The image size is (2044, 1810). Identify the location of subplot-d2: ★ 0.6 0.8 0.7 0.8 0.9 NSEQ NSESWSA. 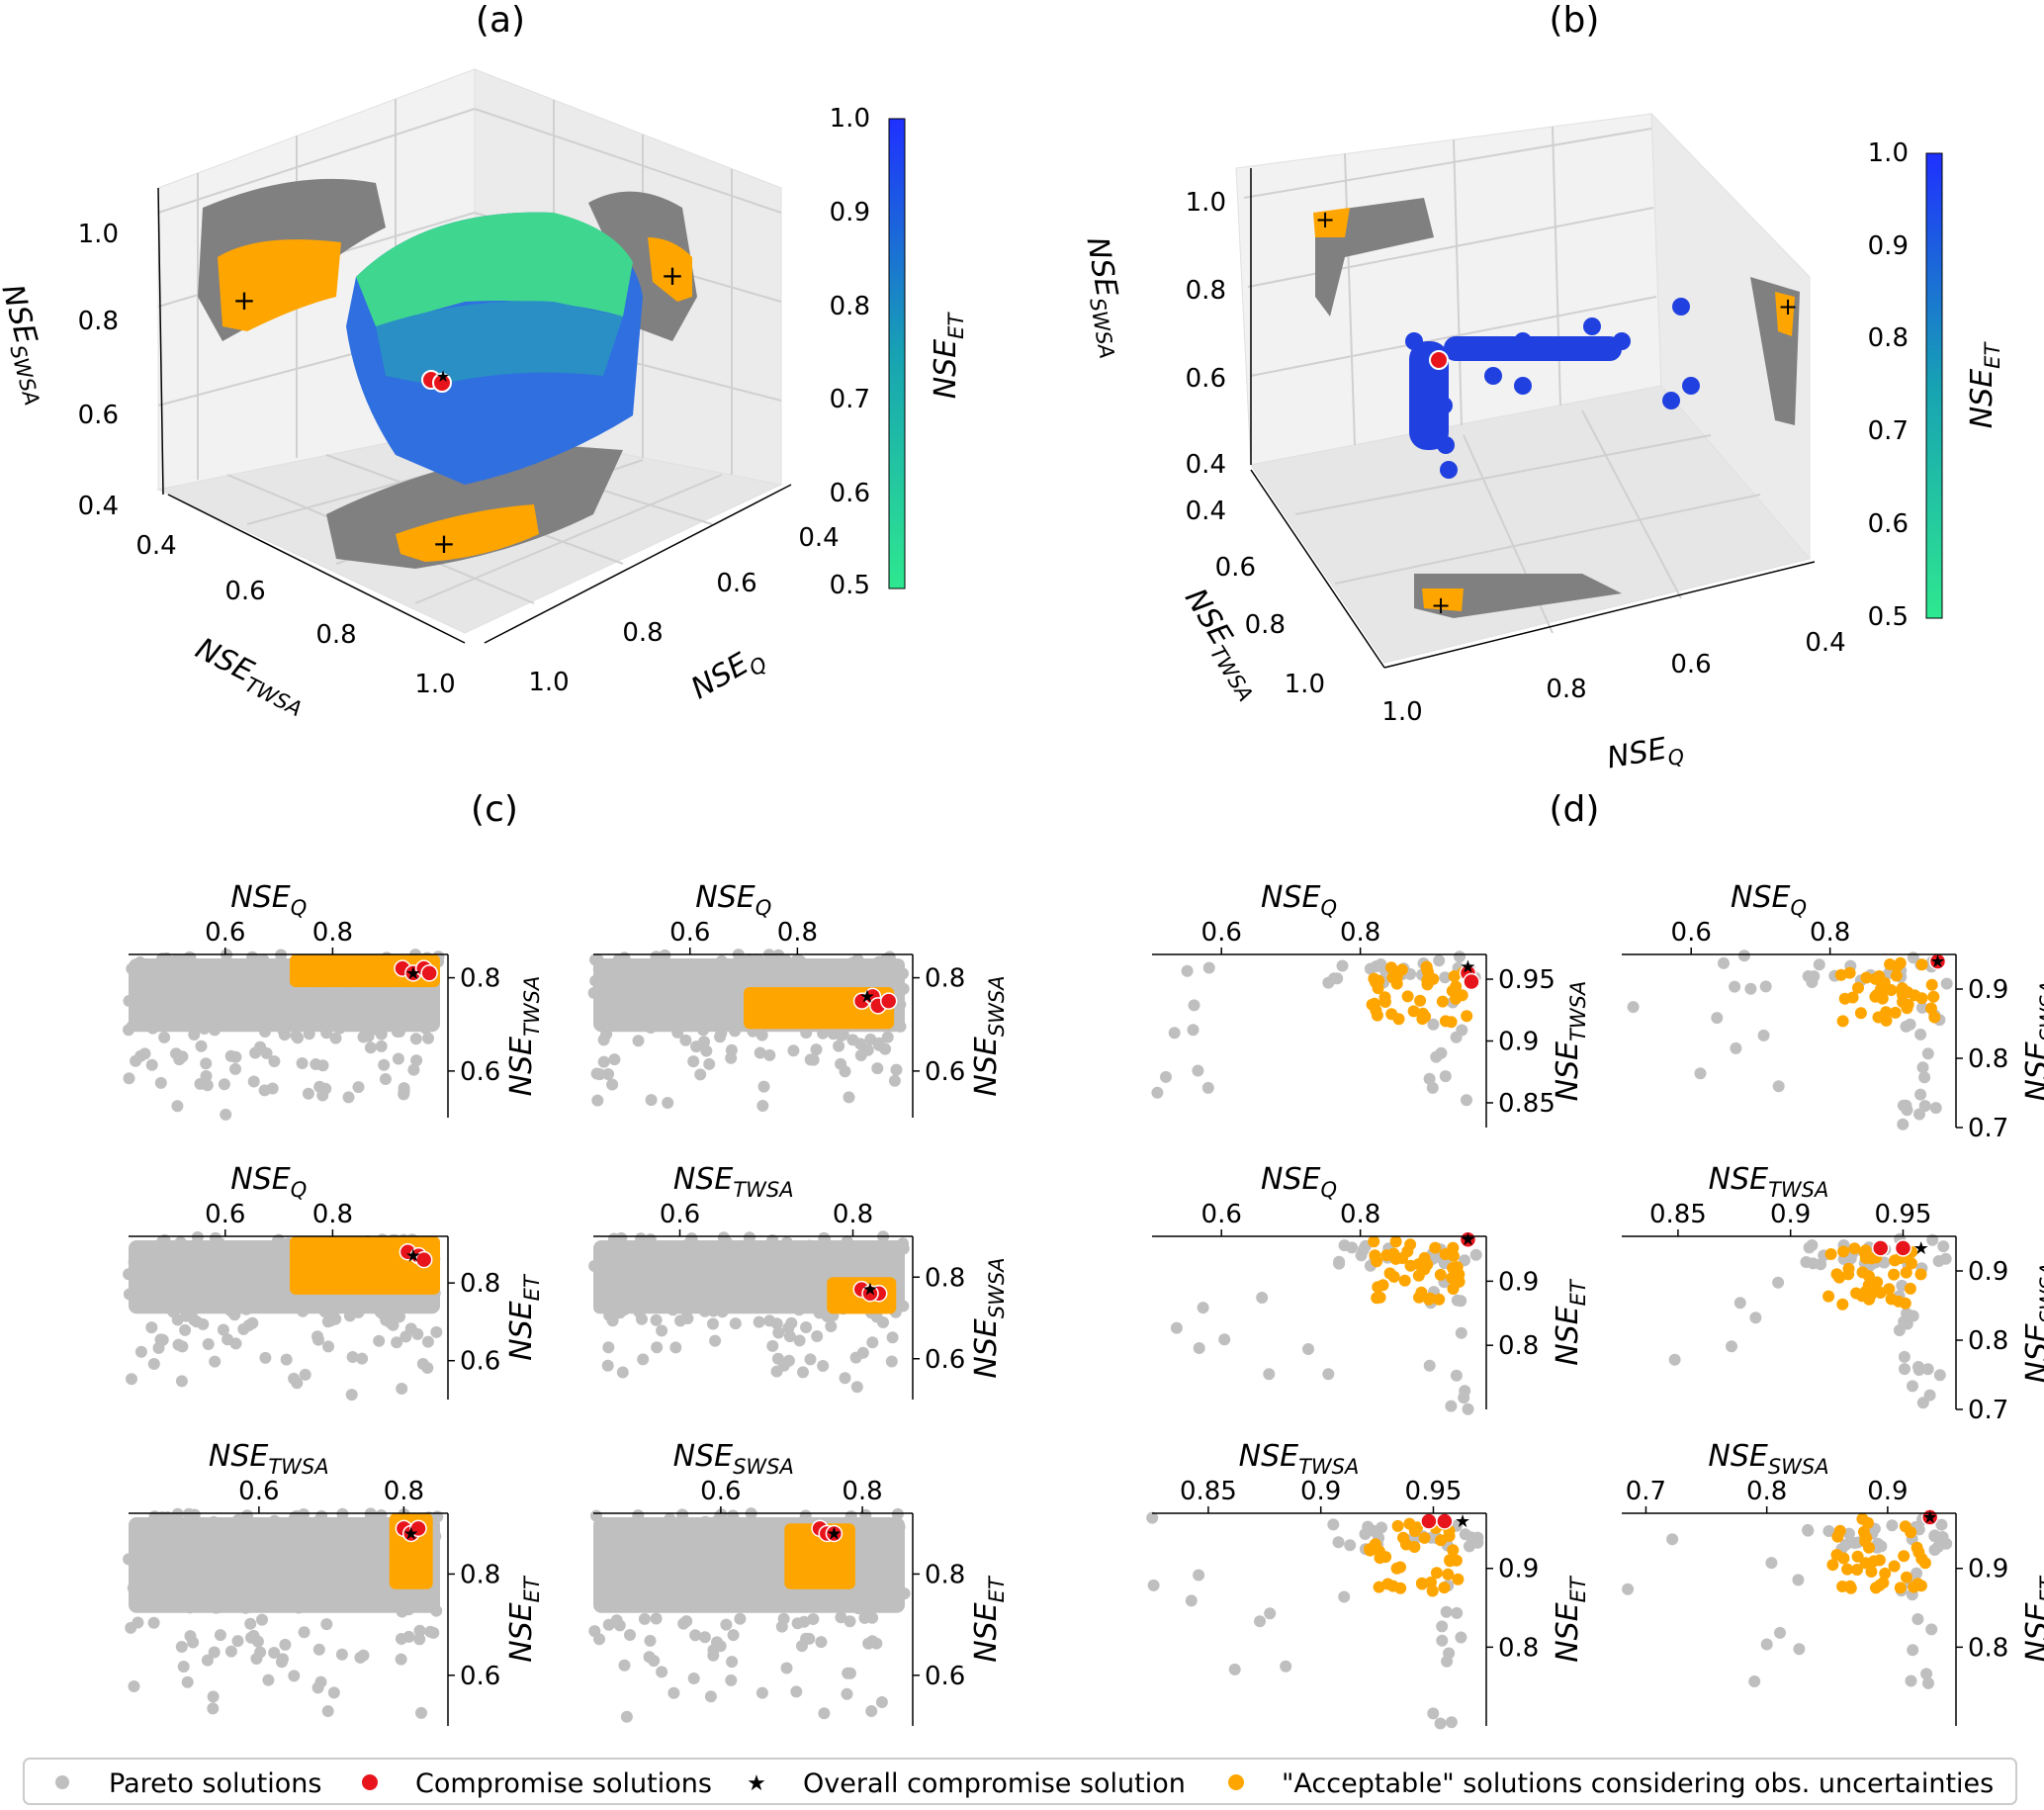
(1833, 1011).